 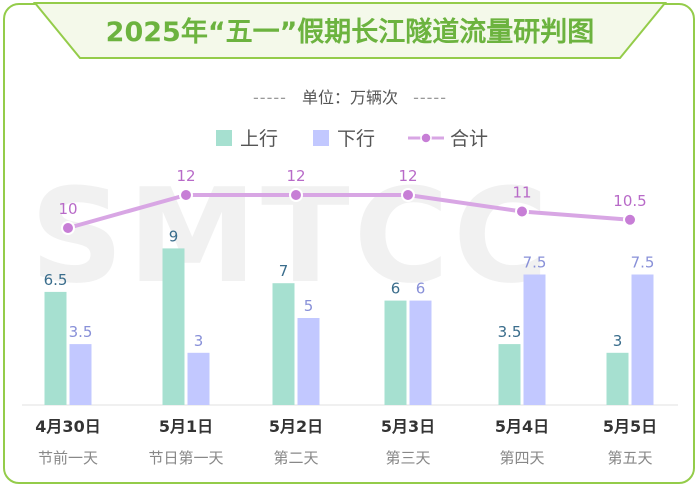 I want to click on legend-swatch-down, so click(x=321, y=137).